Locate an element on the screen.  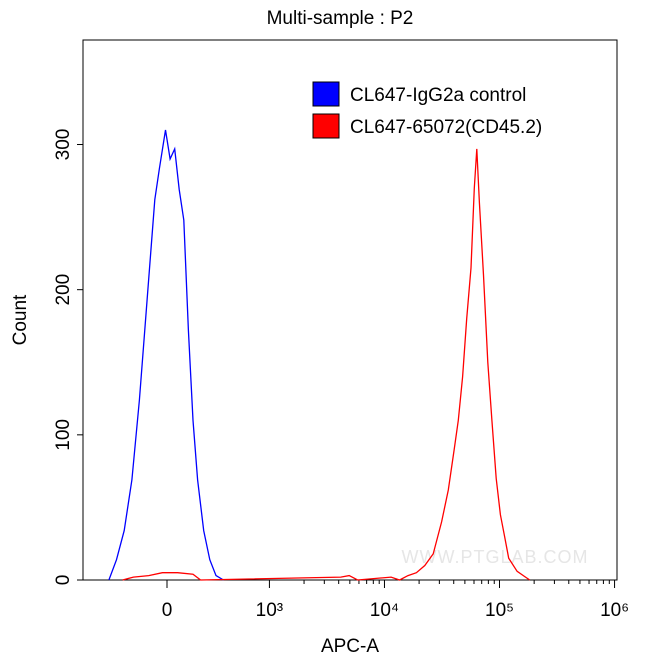
y-axis-label: Count is located at coordinates (20, 319).